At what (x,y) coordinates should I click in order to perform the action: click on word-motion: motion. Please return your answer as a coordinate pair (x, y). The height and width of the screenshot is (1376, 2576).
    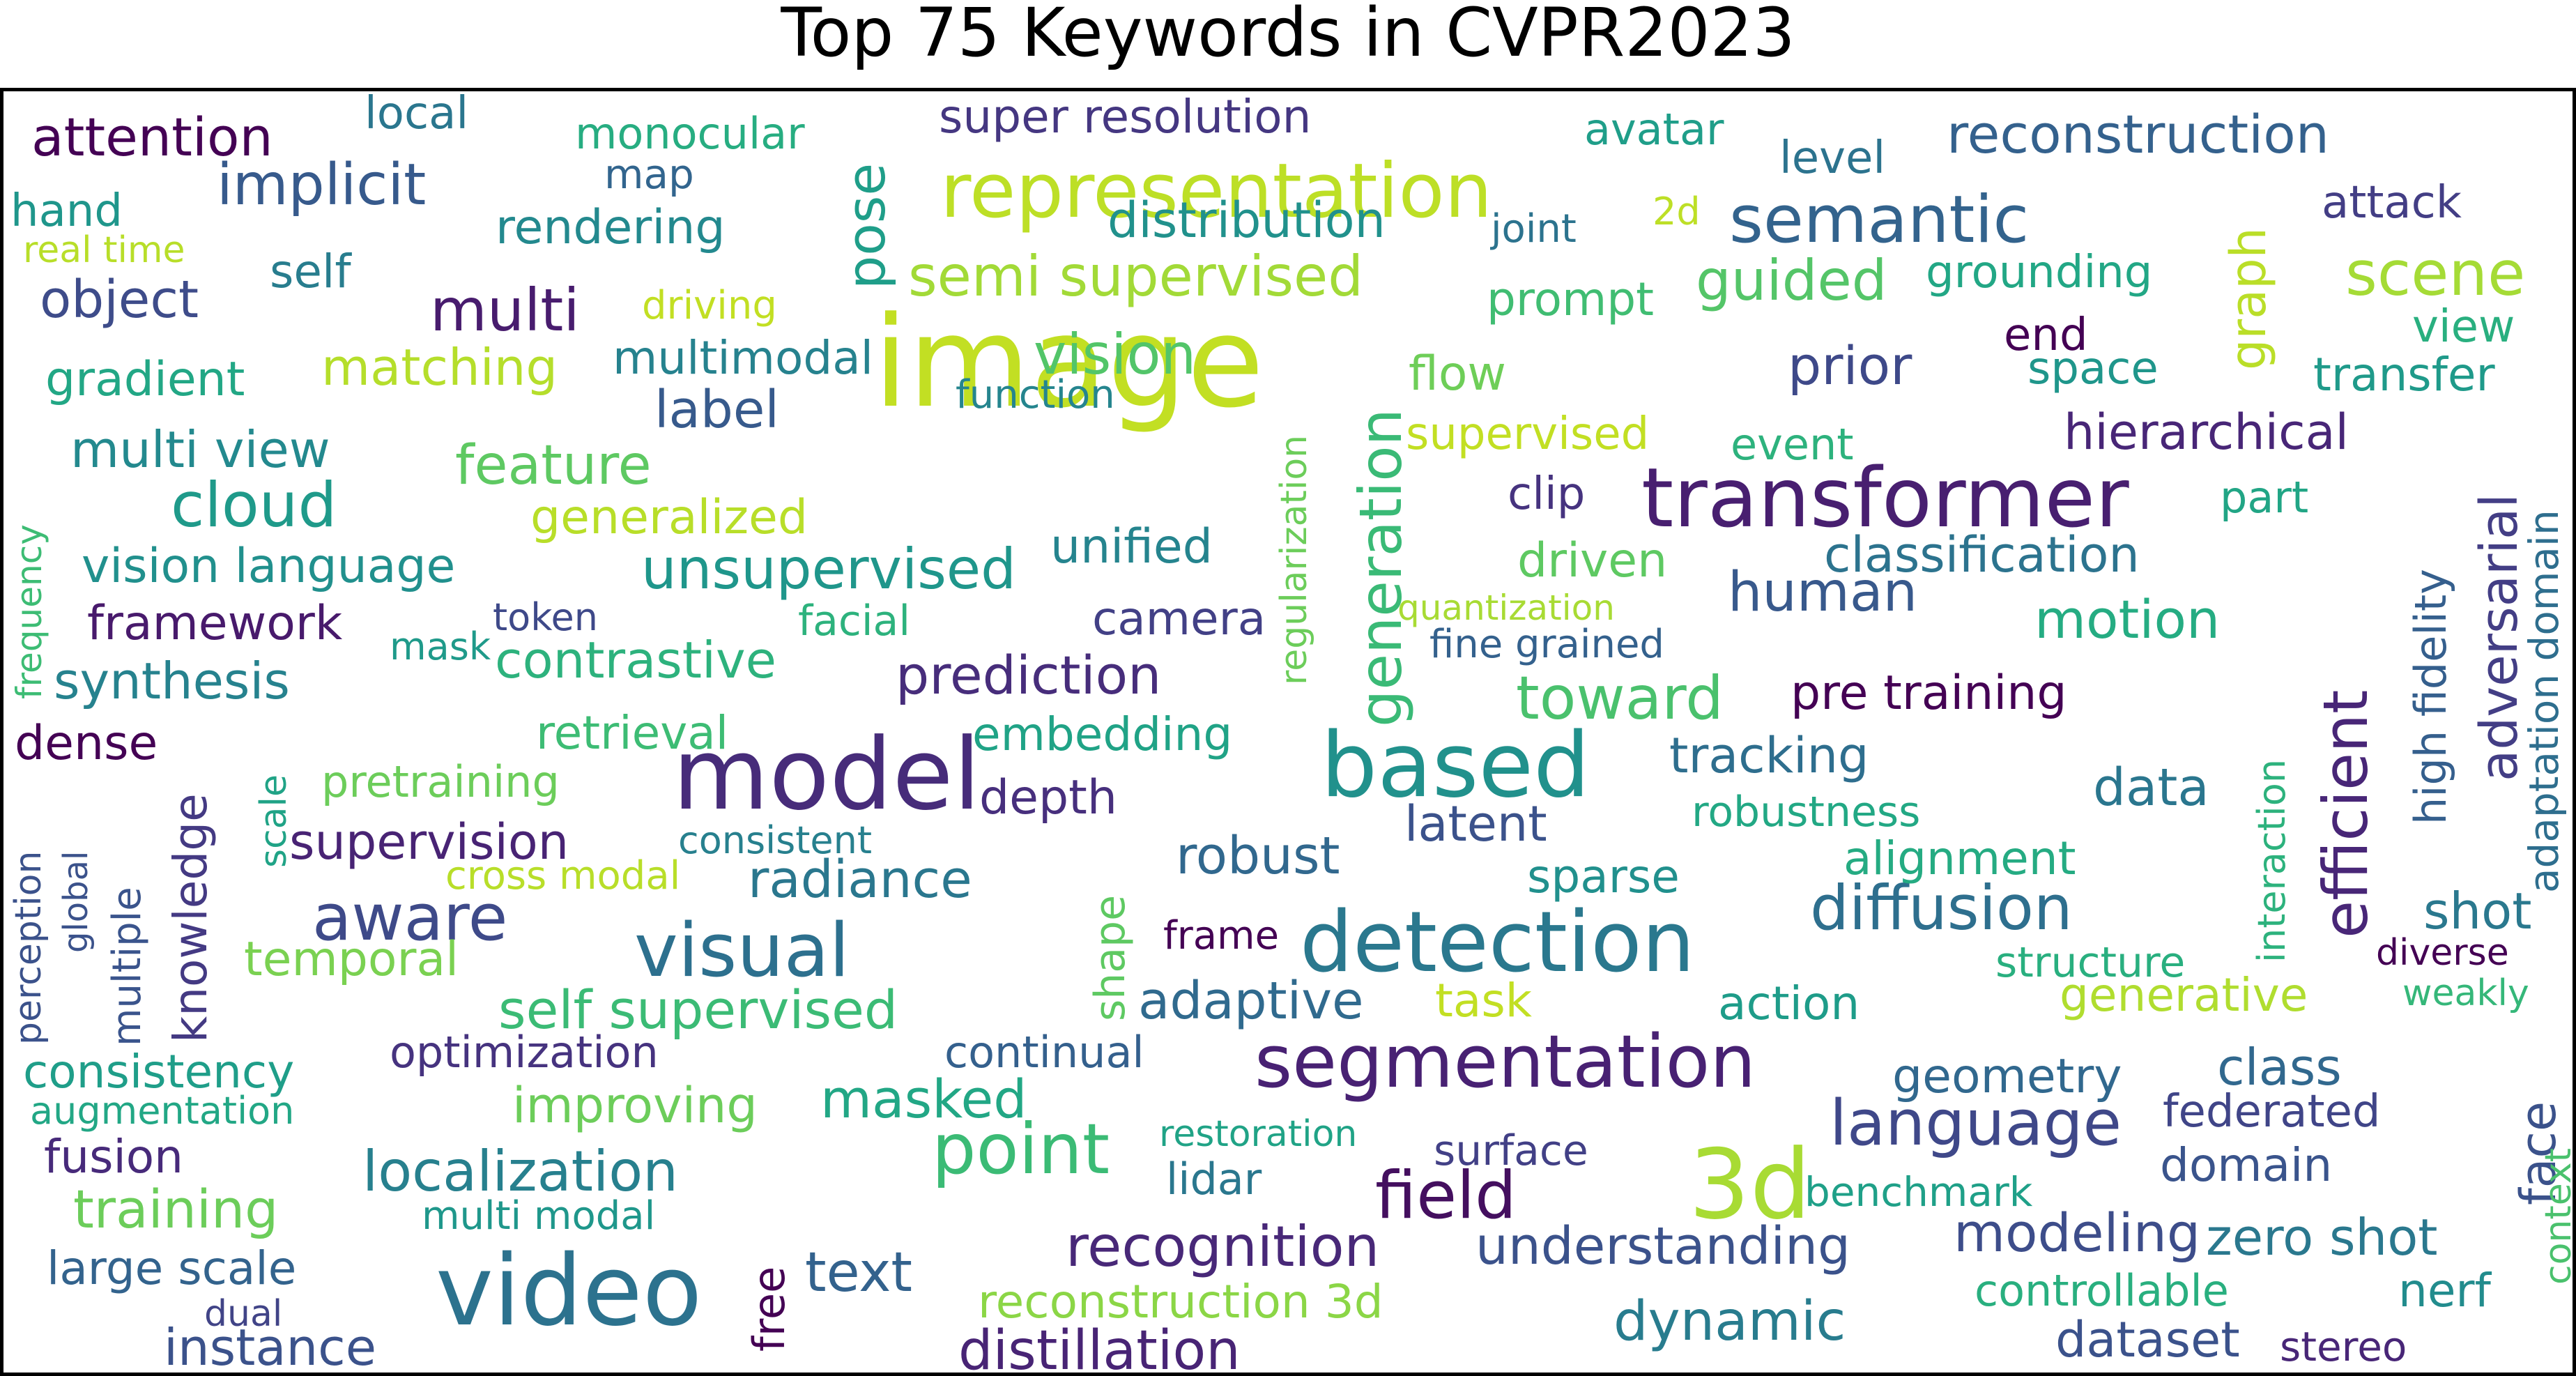
    Looking at the image, I should click on (2127, 619).